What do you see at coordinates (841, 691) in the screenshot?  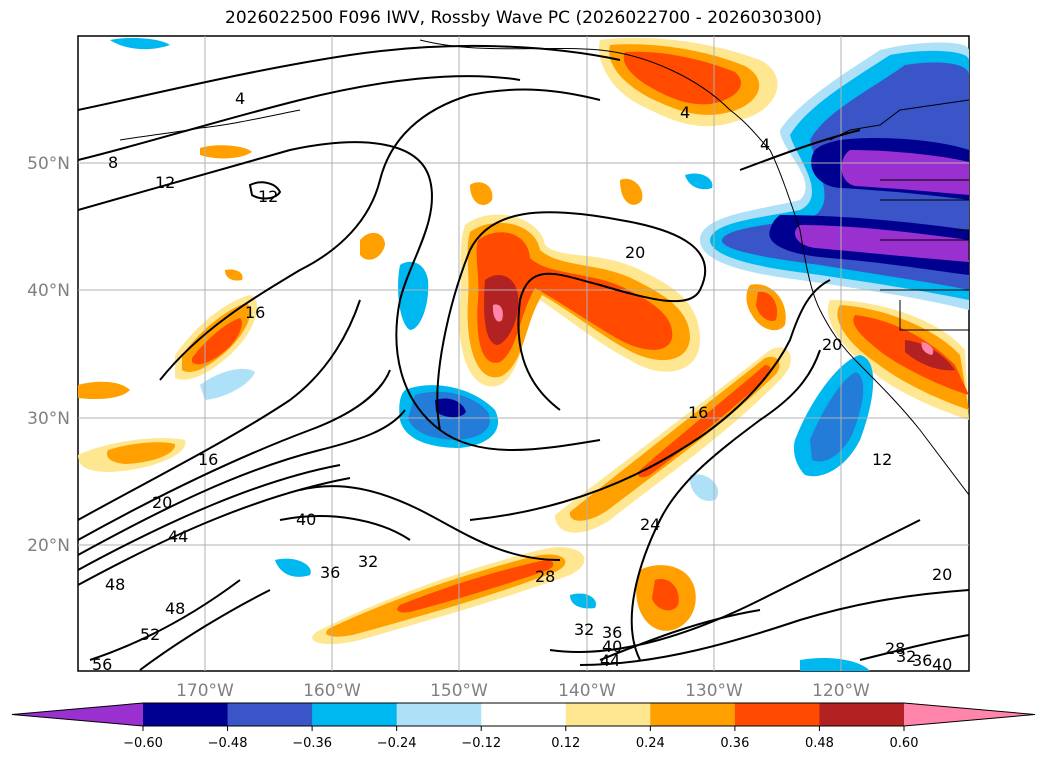 I see `lon-label: 120°W` at bounding box center [841, 691].